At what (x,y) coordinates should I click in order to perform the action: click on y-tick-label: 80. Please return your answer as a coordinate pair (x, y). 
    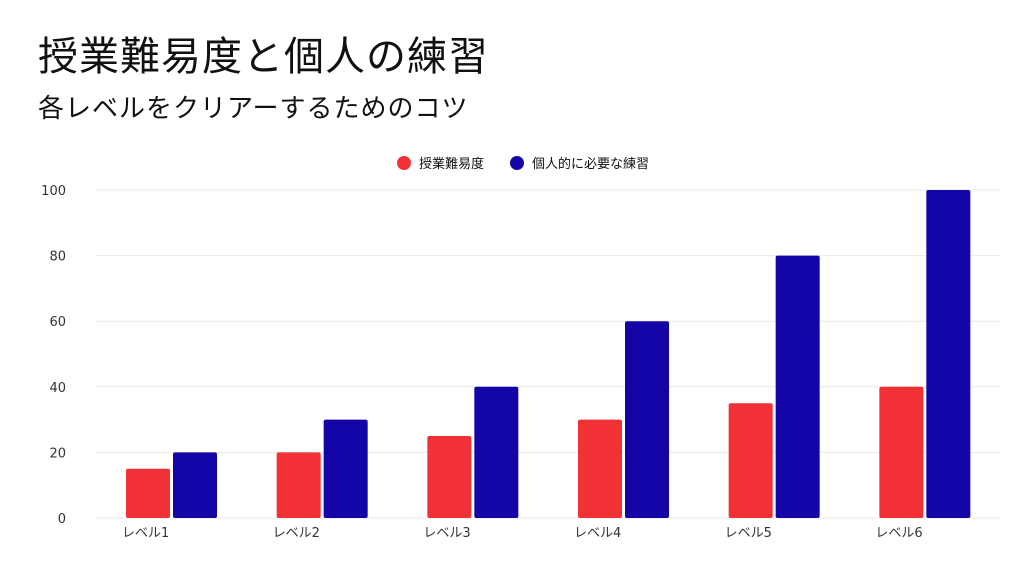
    Looking at the image, I should click on (57, 257).